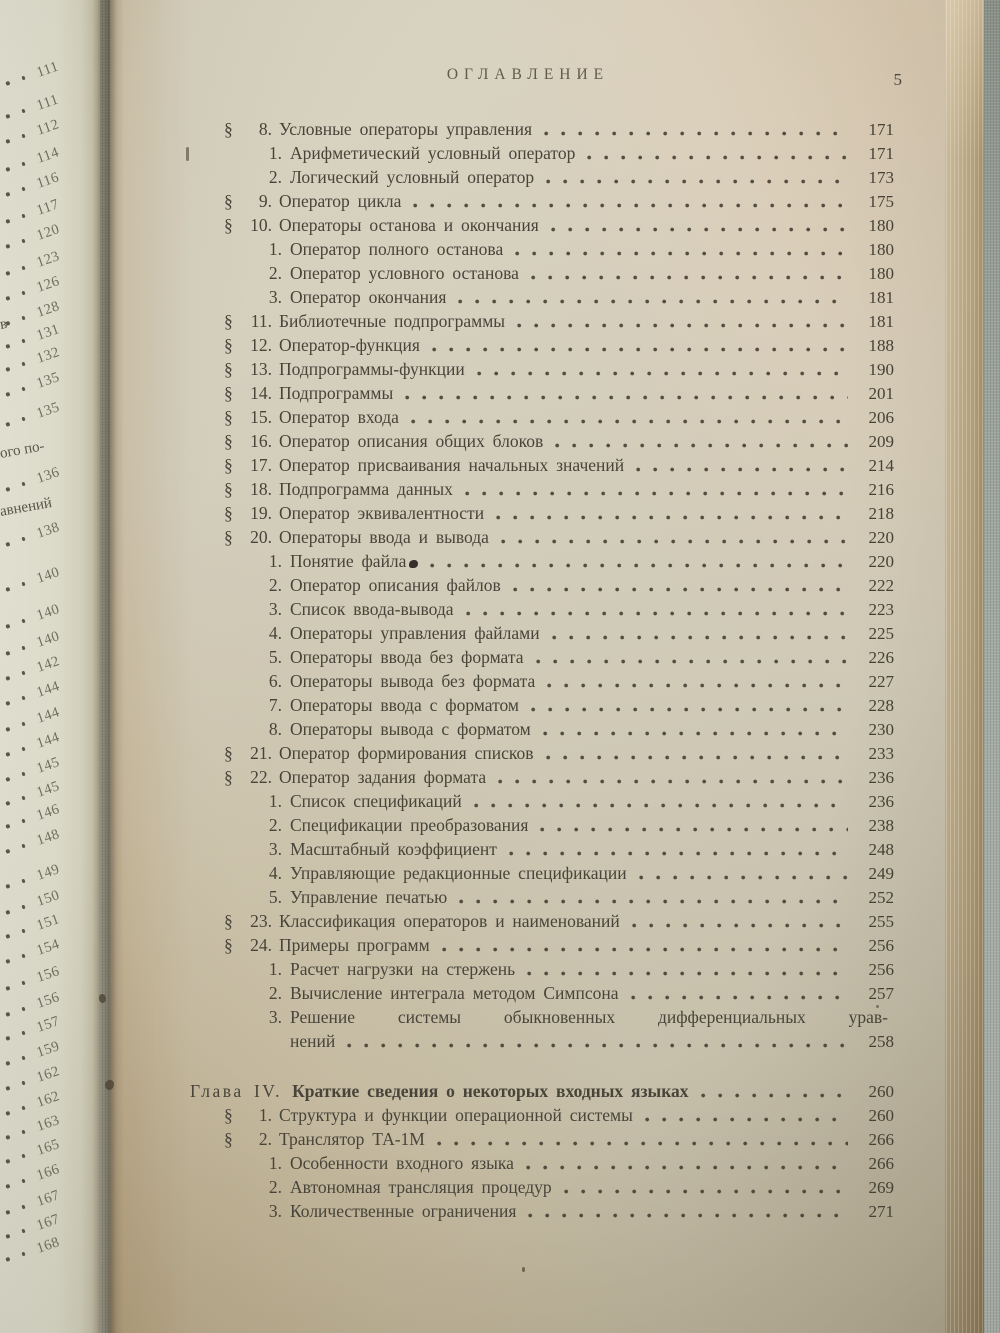 The height and width of the screenshot is (1333, 1000). What do you see at coordinates (528, 74) in the screenshot?
I see `toc-header: ОГЛАВЛЕНИЕ` at bounding box center [528, 74].